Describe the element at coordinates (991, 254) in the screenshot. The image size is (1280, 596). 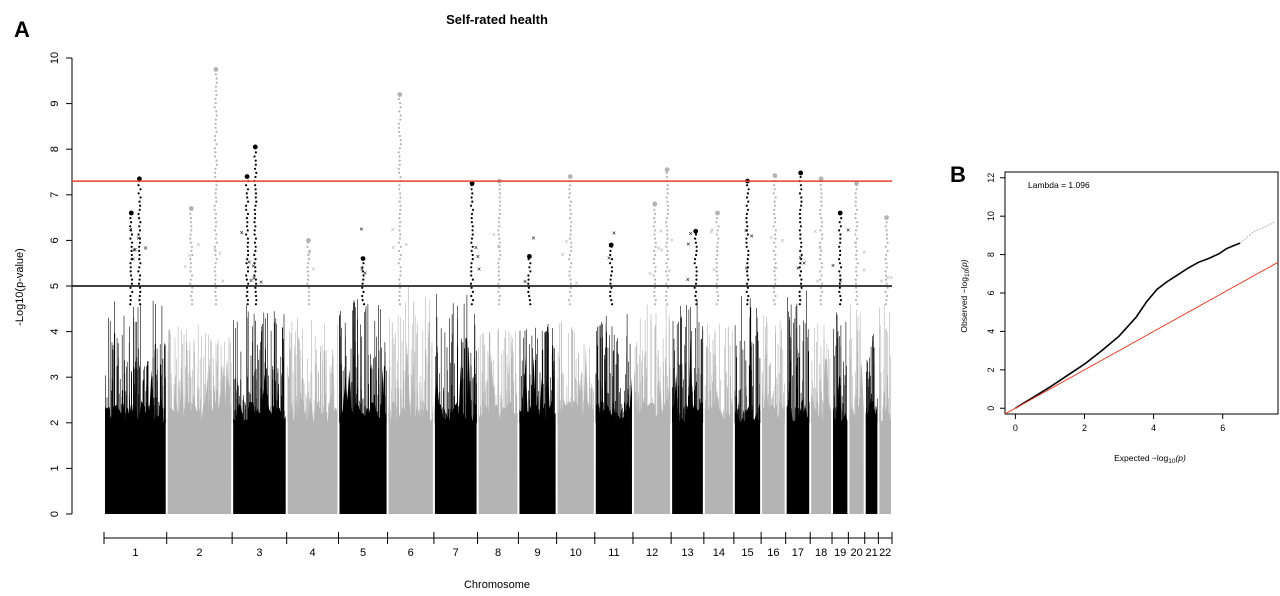
I see `qq-y-tick-label: 8` at that location.